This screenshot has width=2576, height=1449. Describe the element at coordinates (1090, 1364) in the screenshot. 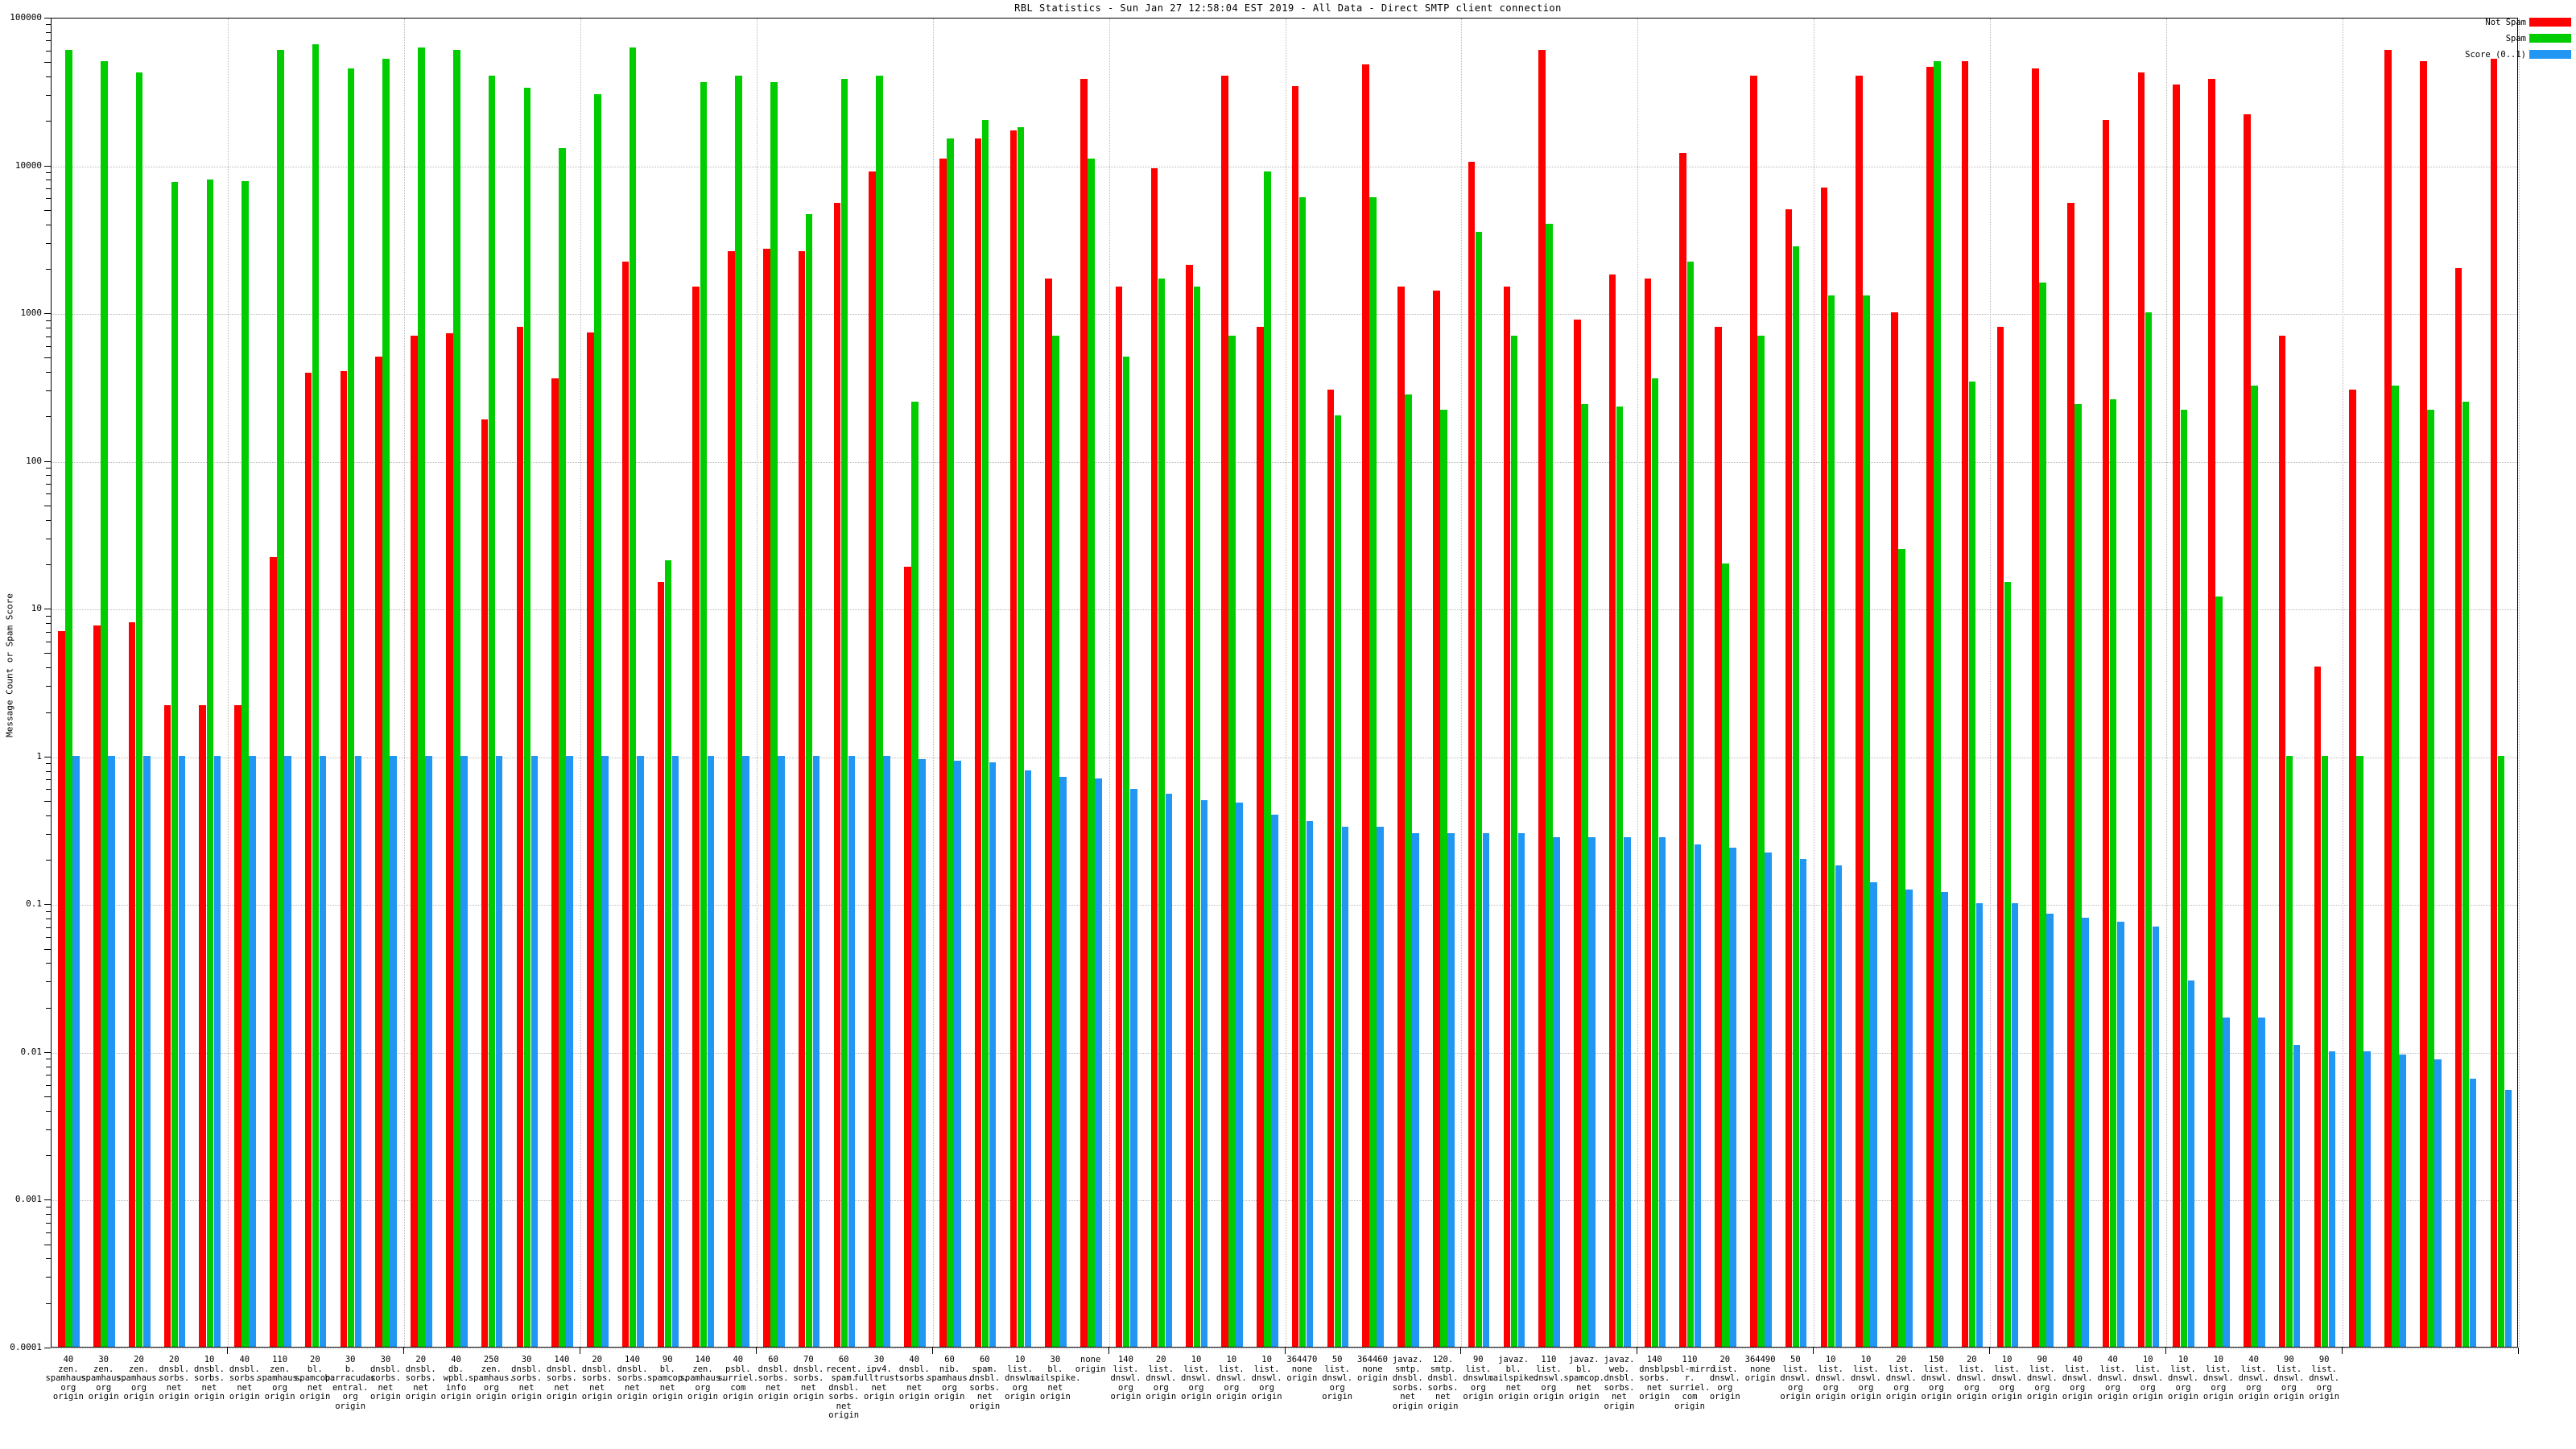

I see `x-tick-label: none origin` at that location.